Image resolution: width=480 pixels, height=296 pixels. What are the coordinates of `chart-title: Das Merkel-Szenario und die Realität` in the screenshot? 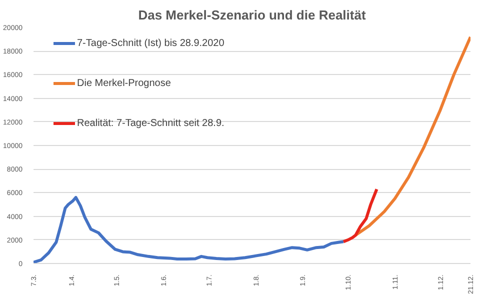 It's located at (252, 15).